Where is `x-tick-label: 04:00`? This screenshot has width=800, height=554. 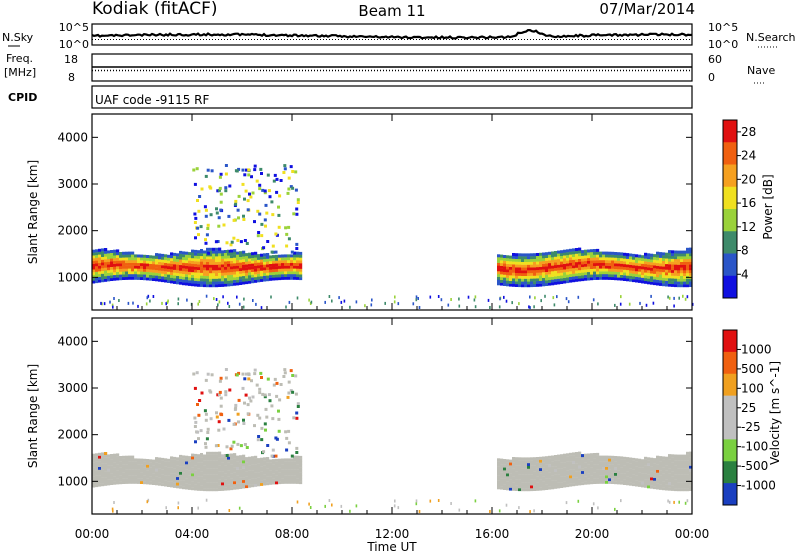 x-tick-label: 04:00 is located at coordinates (192, 534).